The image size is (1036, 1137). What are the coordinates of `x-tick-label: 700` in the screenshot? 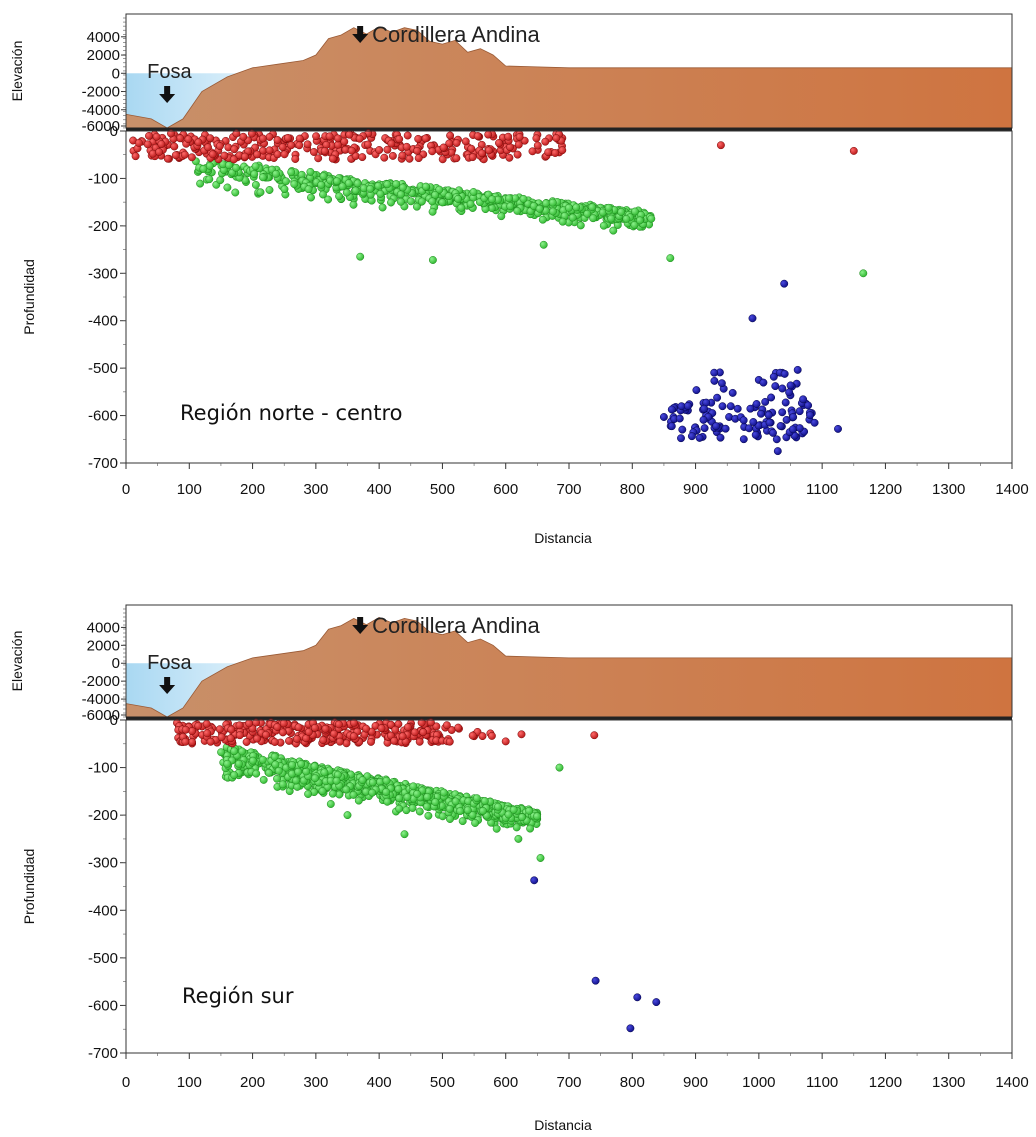 It's located at (568, 1082).